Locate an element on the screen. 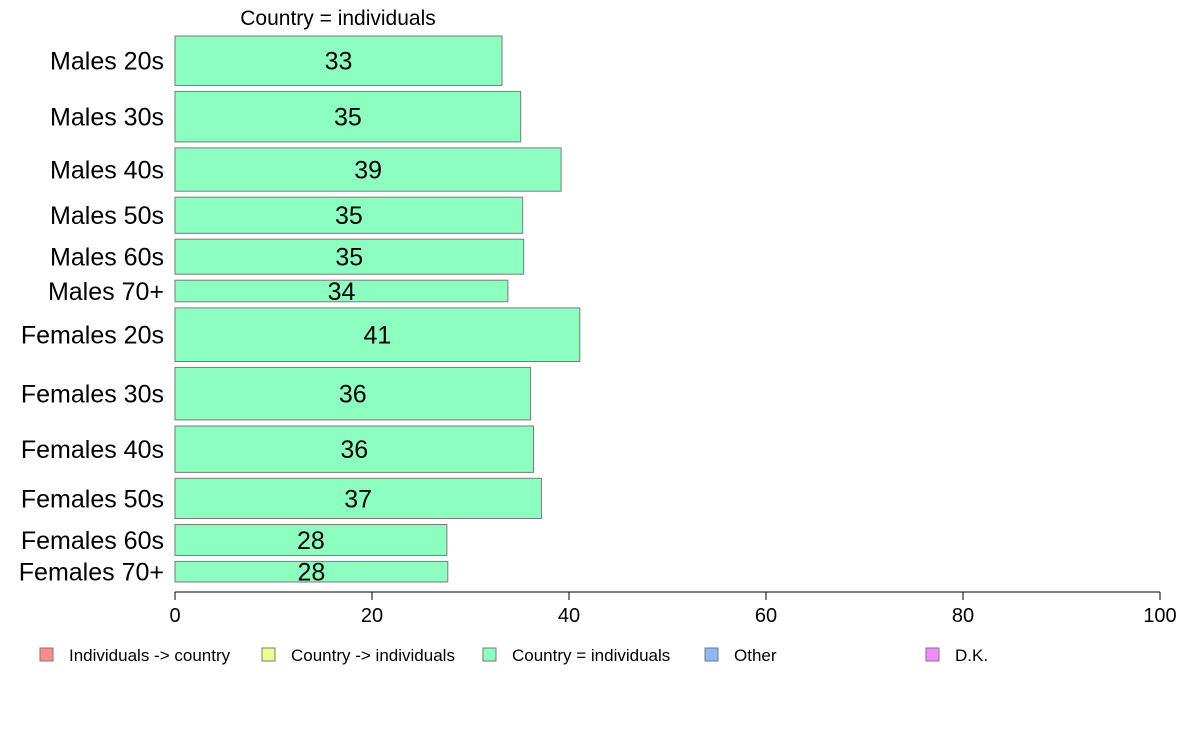  category-label: Females 30s is located at coordinates (92, 395).